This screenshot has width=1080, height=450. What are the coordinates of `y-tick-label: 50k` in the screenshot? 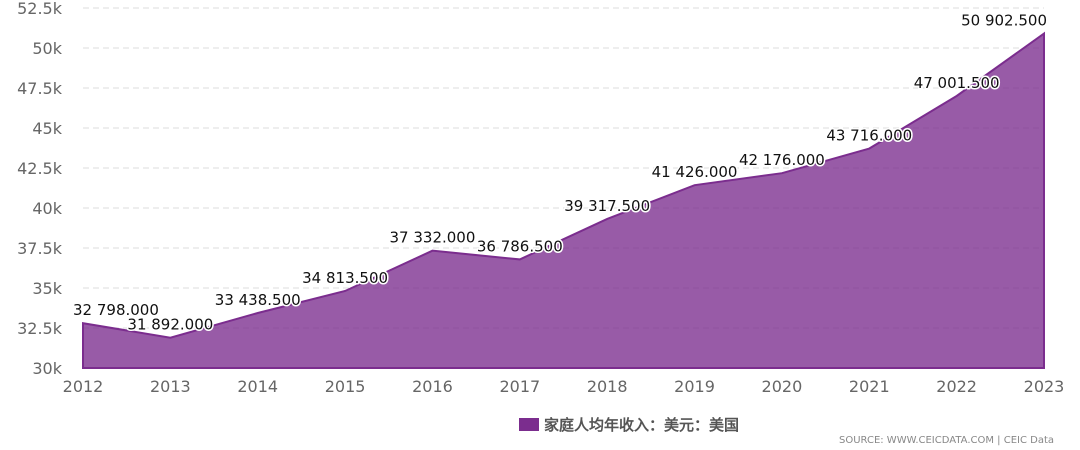 It's located at (47, 48).